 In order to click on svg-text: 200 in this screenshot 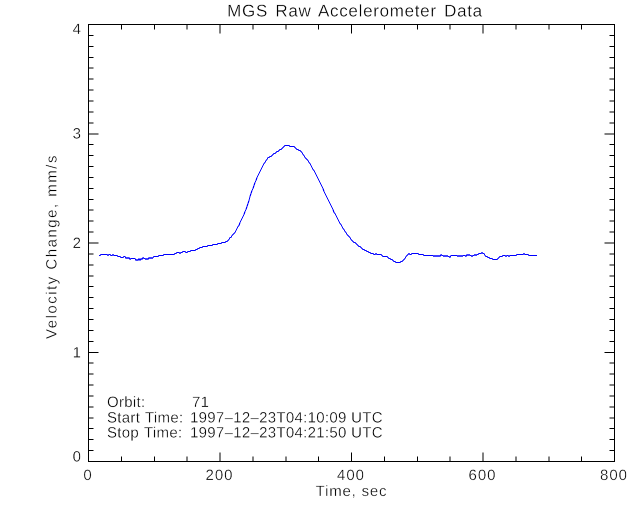, I will do `click(219, 475)`.